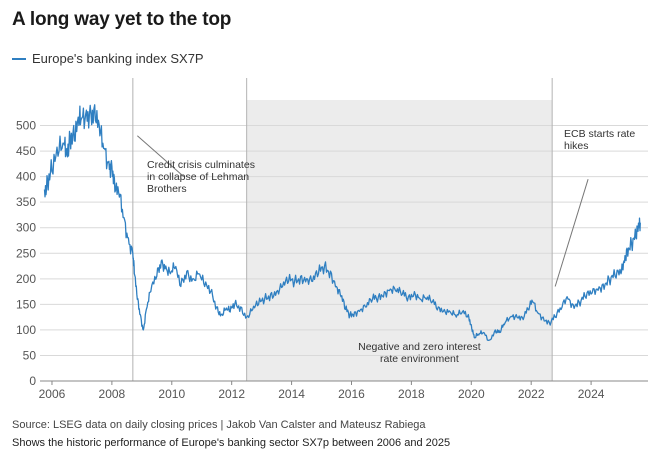 The width and height of the screenshot is (668, 455). I want to click on x-tick-label: 2020, so click(471, 394).